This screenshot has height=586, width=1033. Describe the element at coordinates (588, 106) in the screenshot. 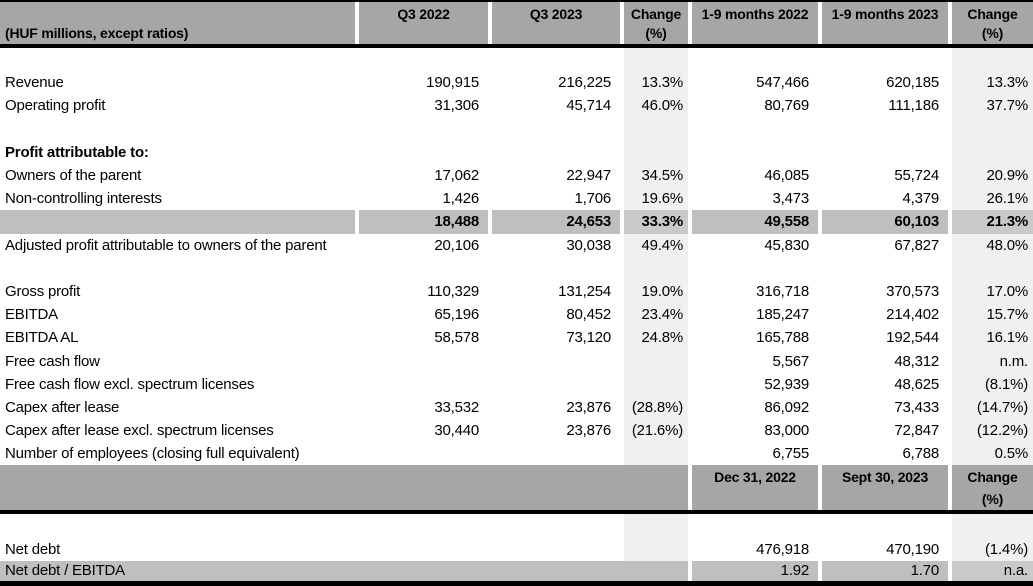

I see `value-q3-2023: 45,714` at that location.